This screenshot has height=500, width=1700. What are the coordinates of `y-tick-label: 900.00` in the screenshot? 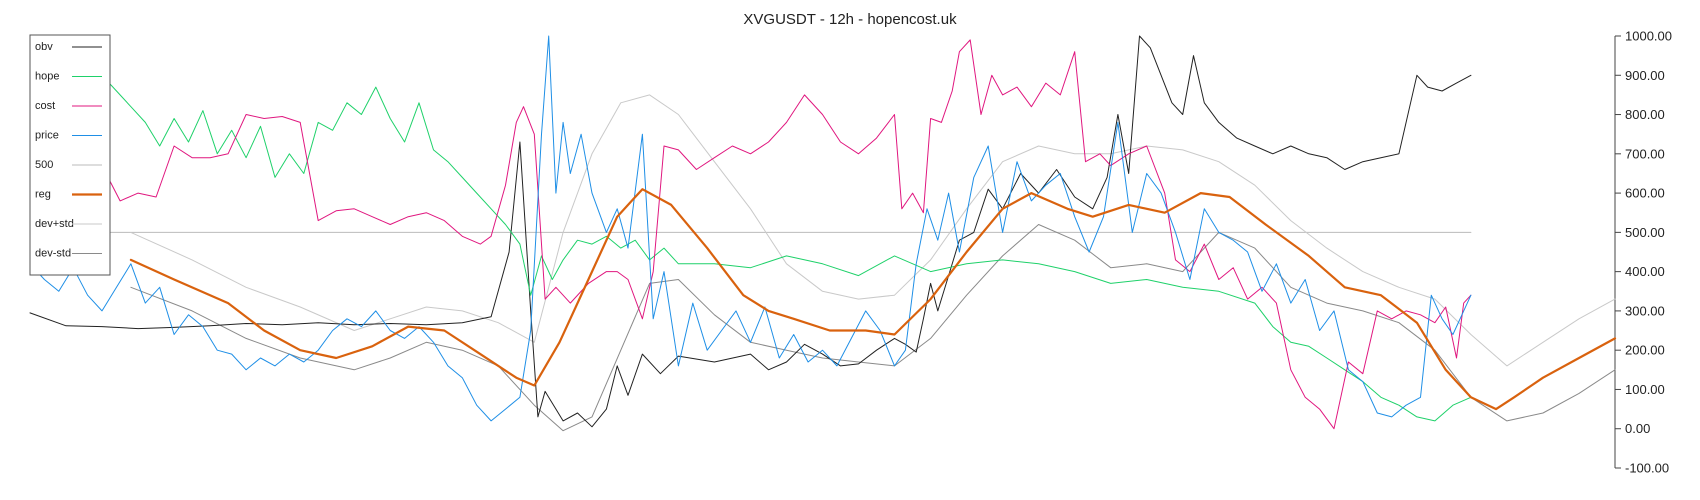 It's located at (1645, 75).